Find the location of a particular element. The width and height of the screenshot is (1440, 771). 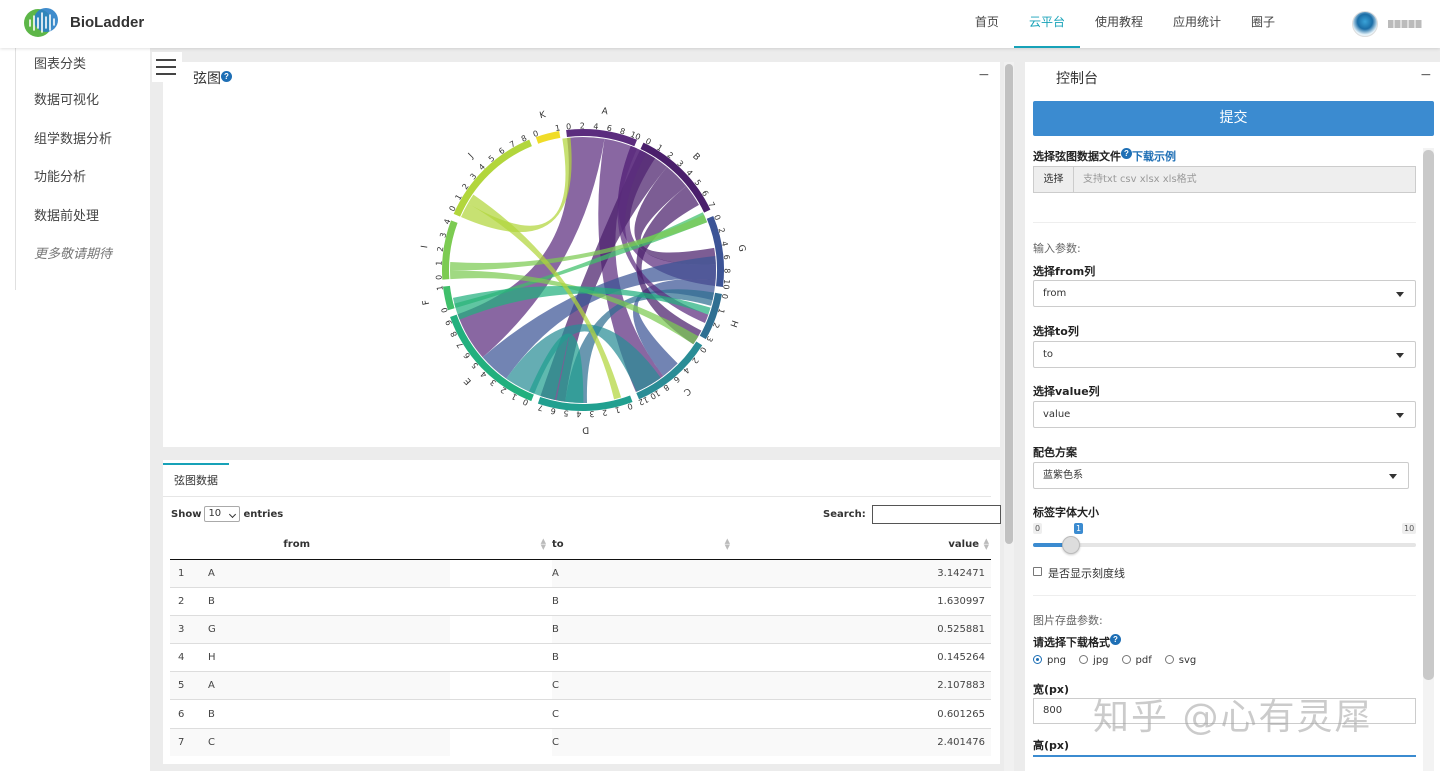

format-radio-jpg: jpg is located at coordinates (1094, 660).